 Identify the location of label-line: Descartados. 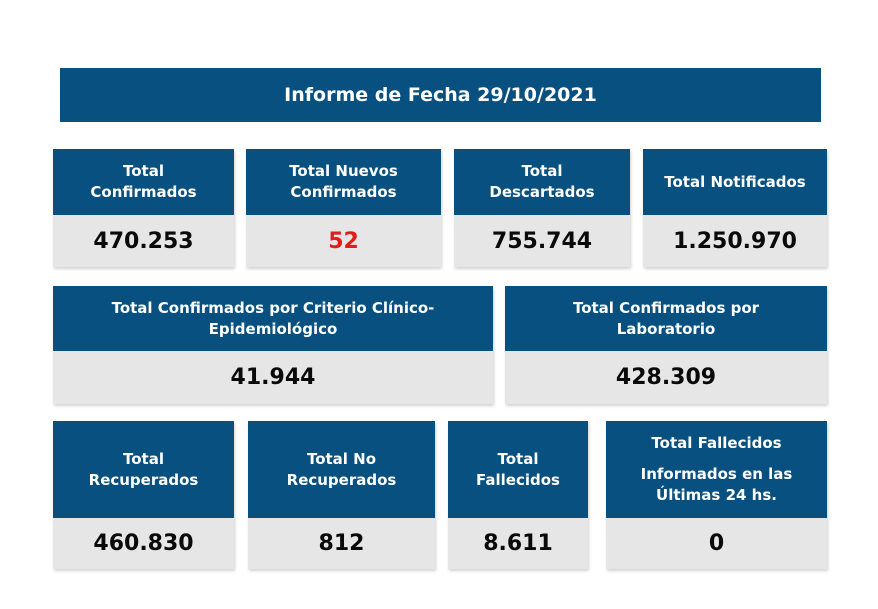
(542, 192).